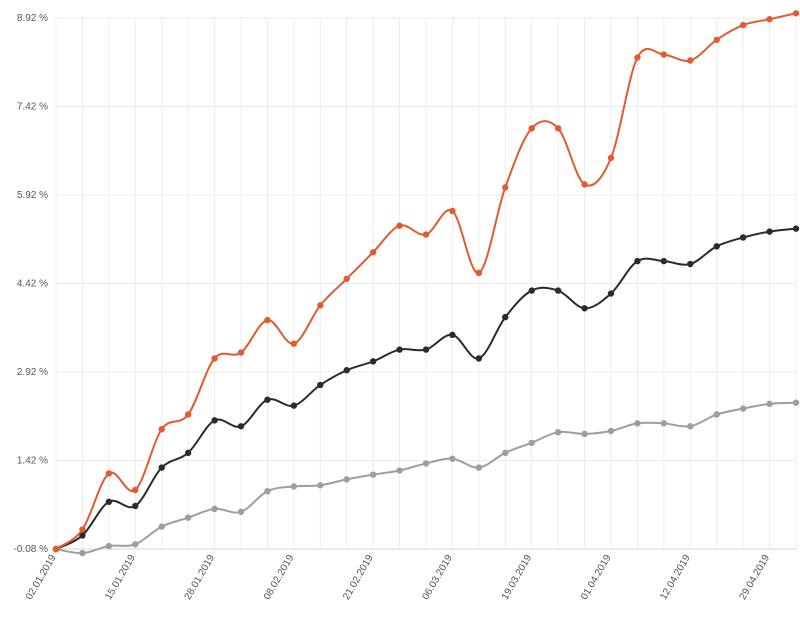 This screenshot has width=800, height=623. I want to click on x-tick-label: 12.04.2019, so click(675, 577).